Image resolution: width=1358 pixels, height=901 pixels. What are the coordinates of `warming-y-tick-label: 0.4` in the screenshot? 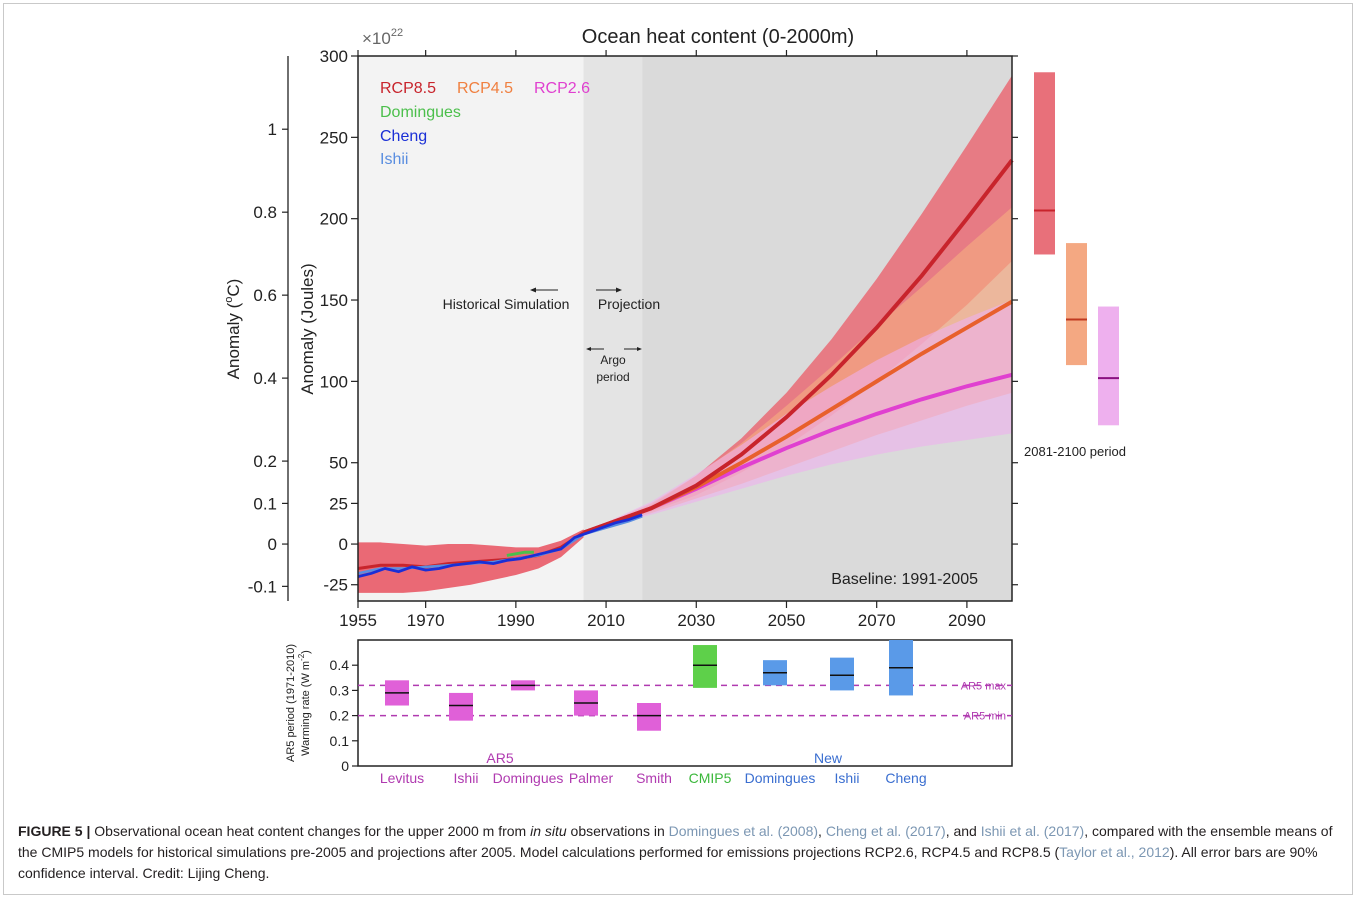 It's located at (340, 665).